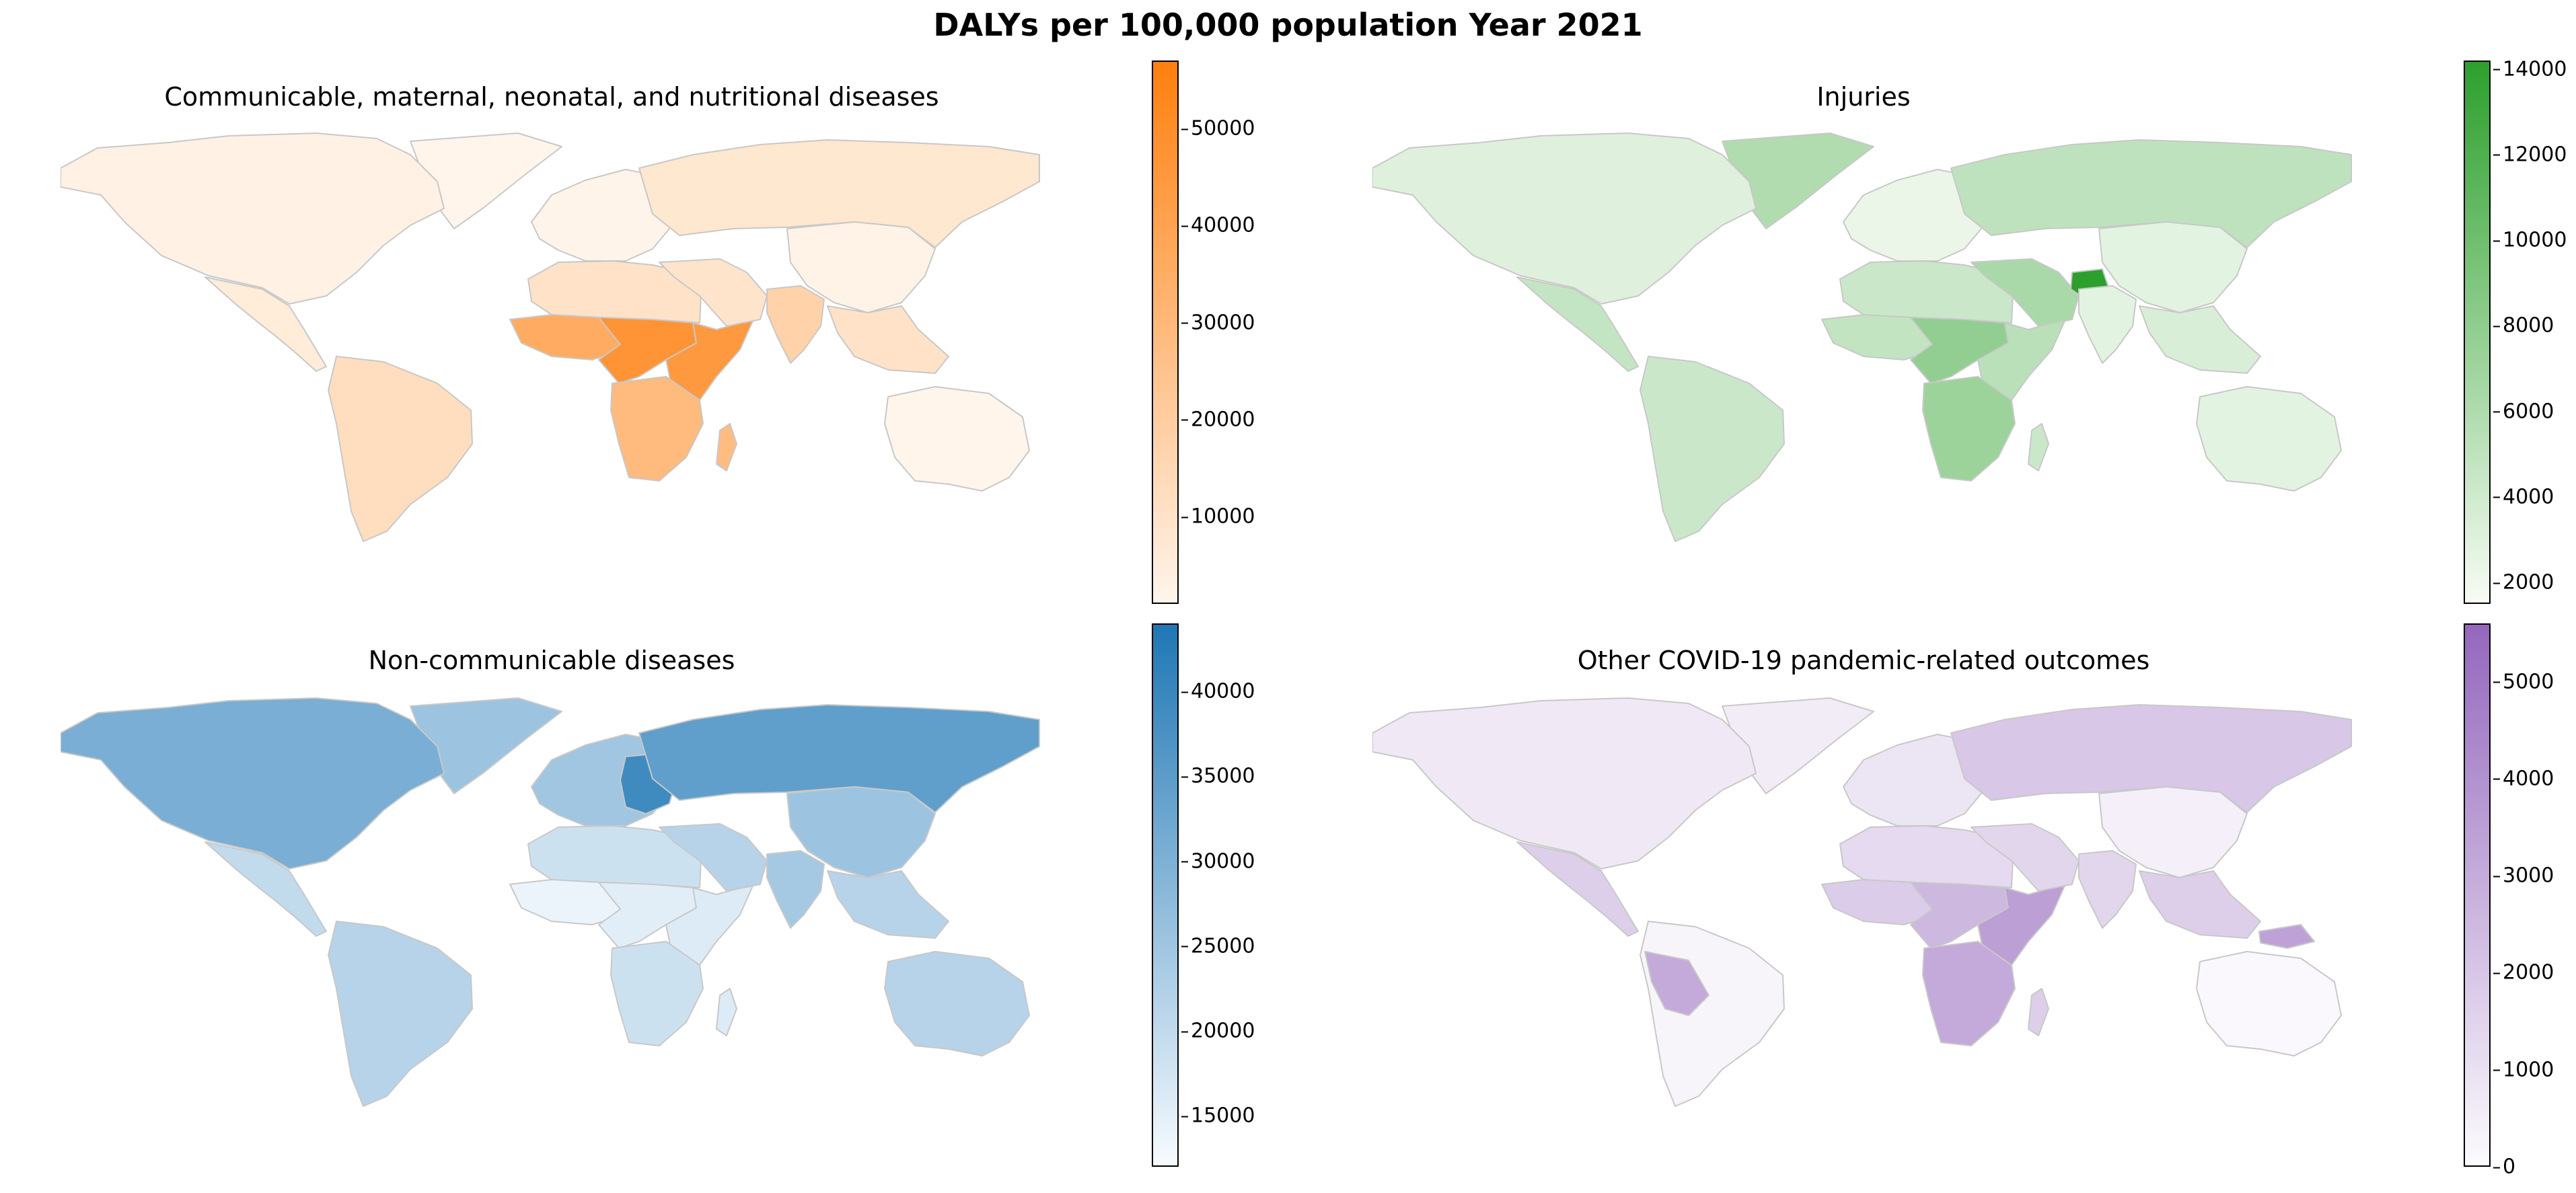  I want to click on colorbar-tick-label: 50000, so click(1218, 128).